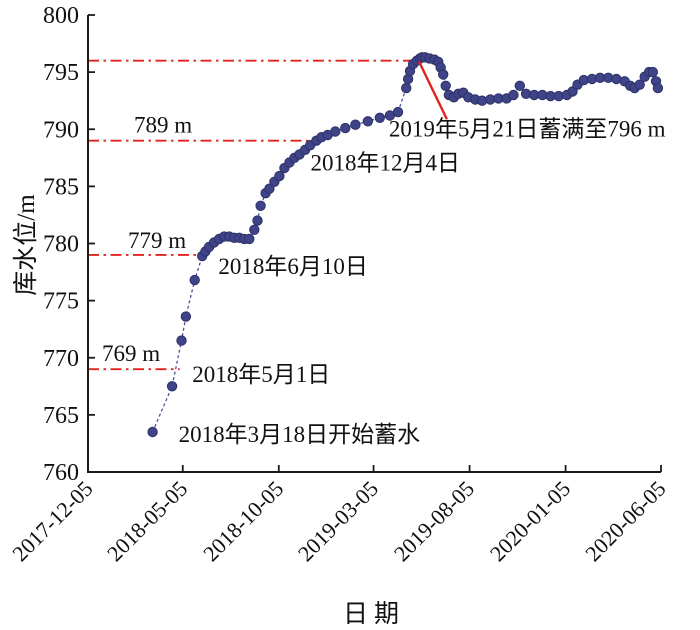 The image size is (700, 630). What do you see at coordinates (432, 90) in the screenshot?
I see `annotation-leader-full` at bounding box center [432, 90].